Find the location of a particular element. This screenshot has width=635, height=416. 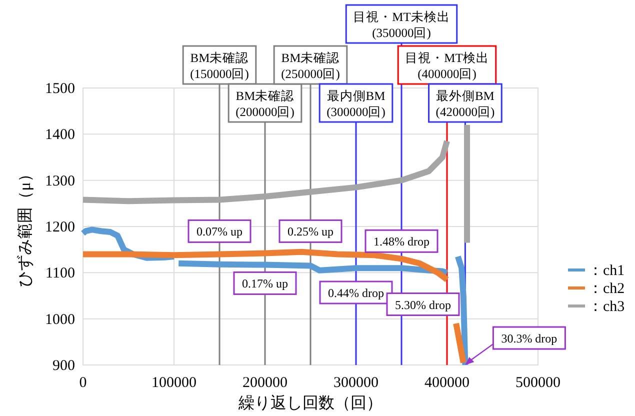

x-tick-label: 100000 is located at coordinates (174, 383).